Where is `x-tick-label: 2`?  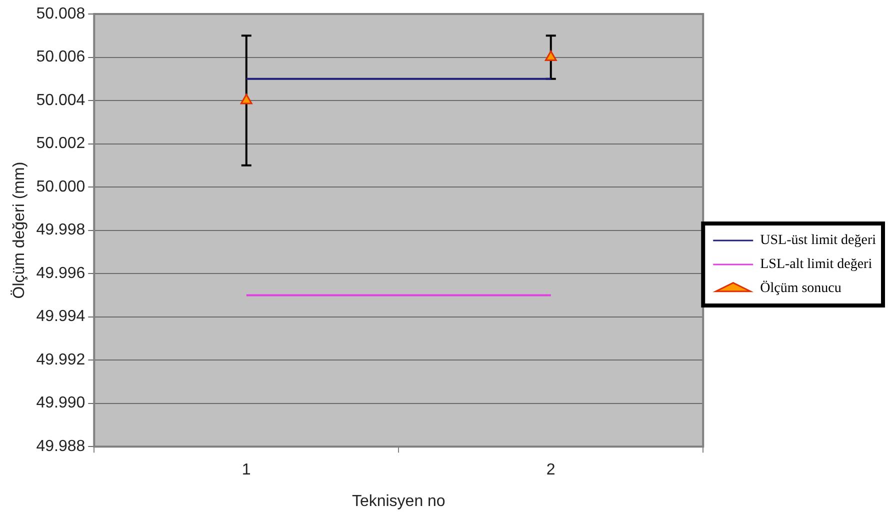
x-tick-label: 2 is located at coordinates (551, 470).